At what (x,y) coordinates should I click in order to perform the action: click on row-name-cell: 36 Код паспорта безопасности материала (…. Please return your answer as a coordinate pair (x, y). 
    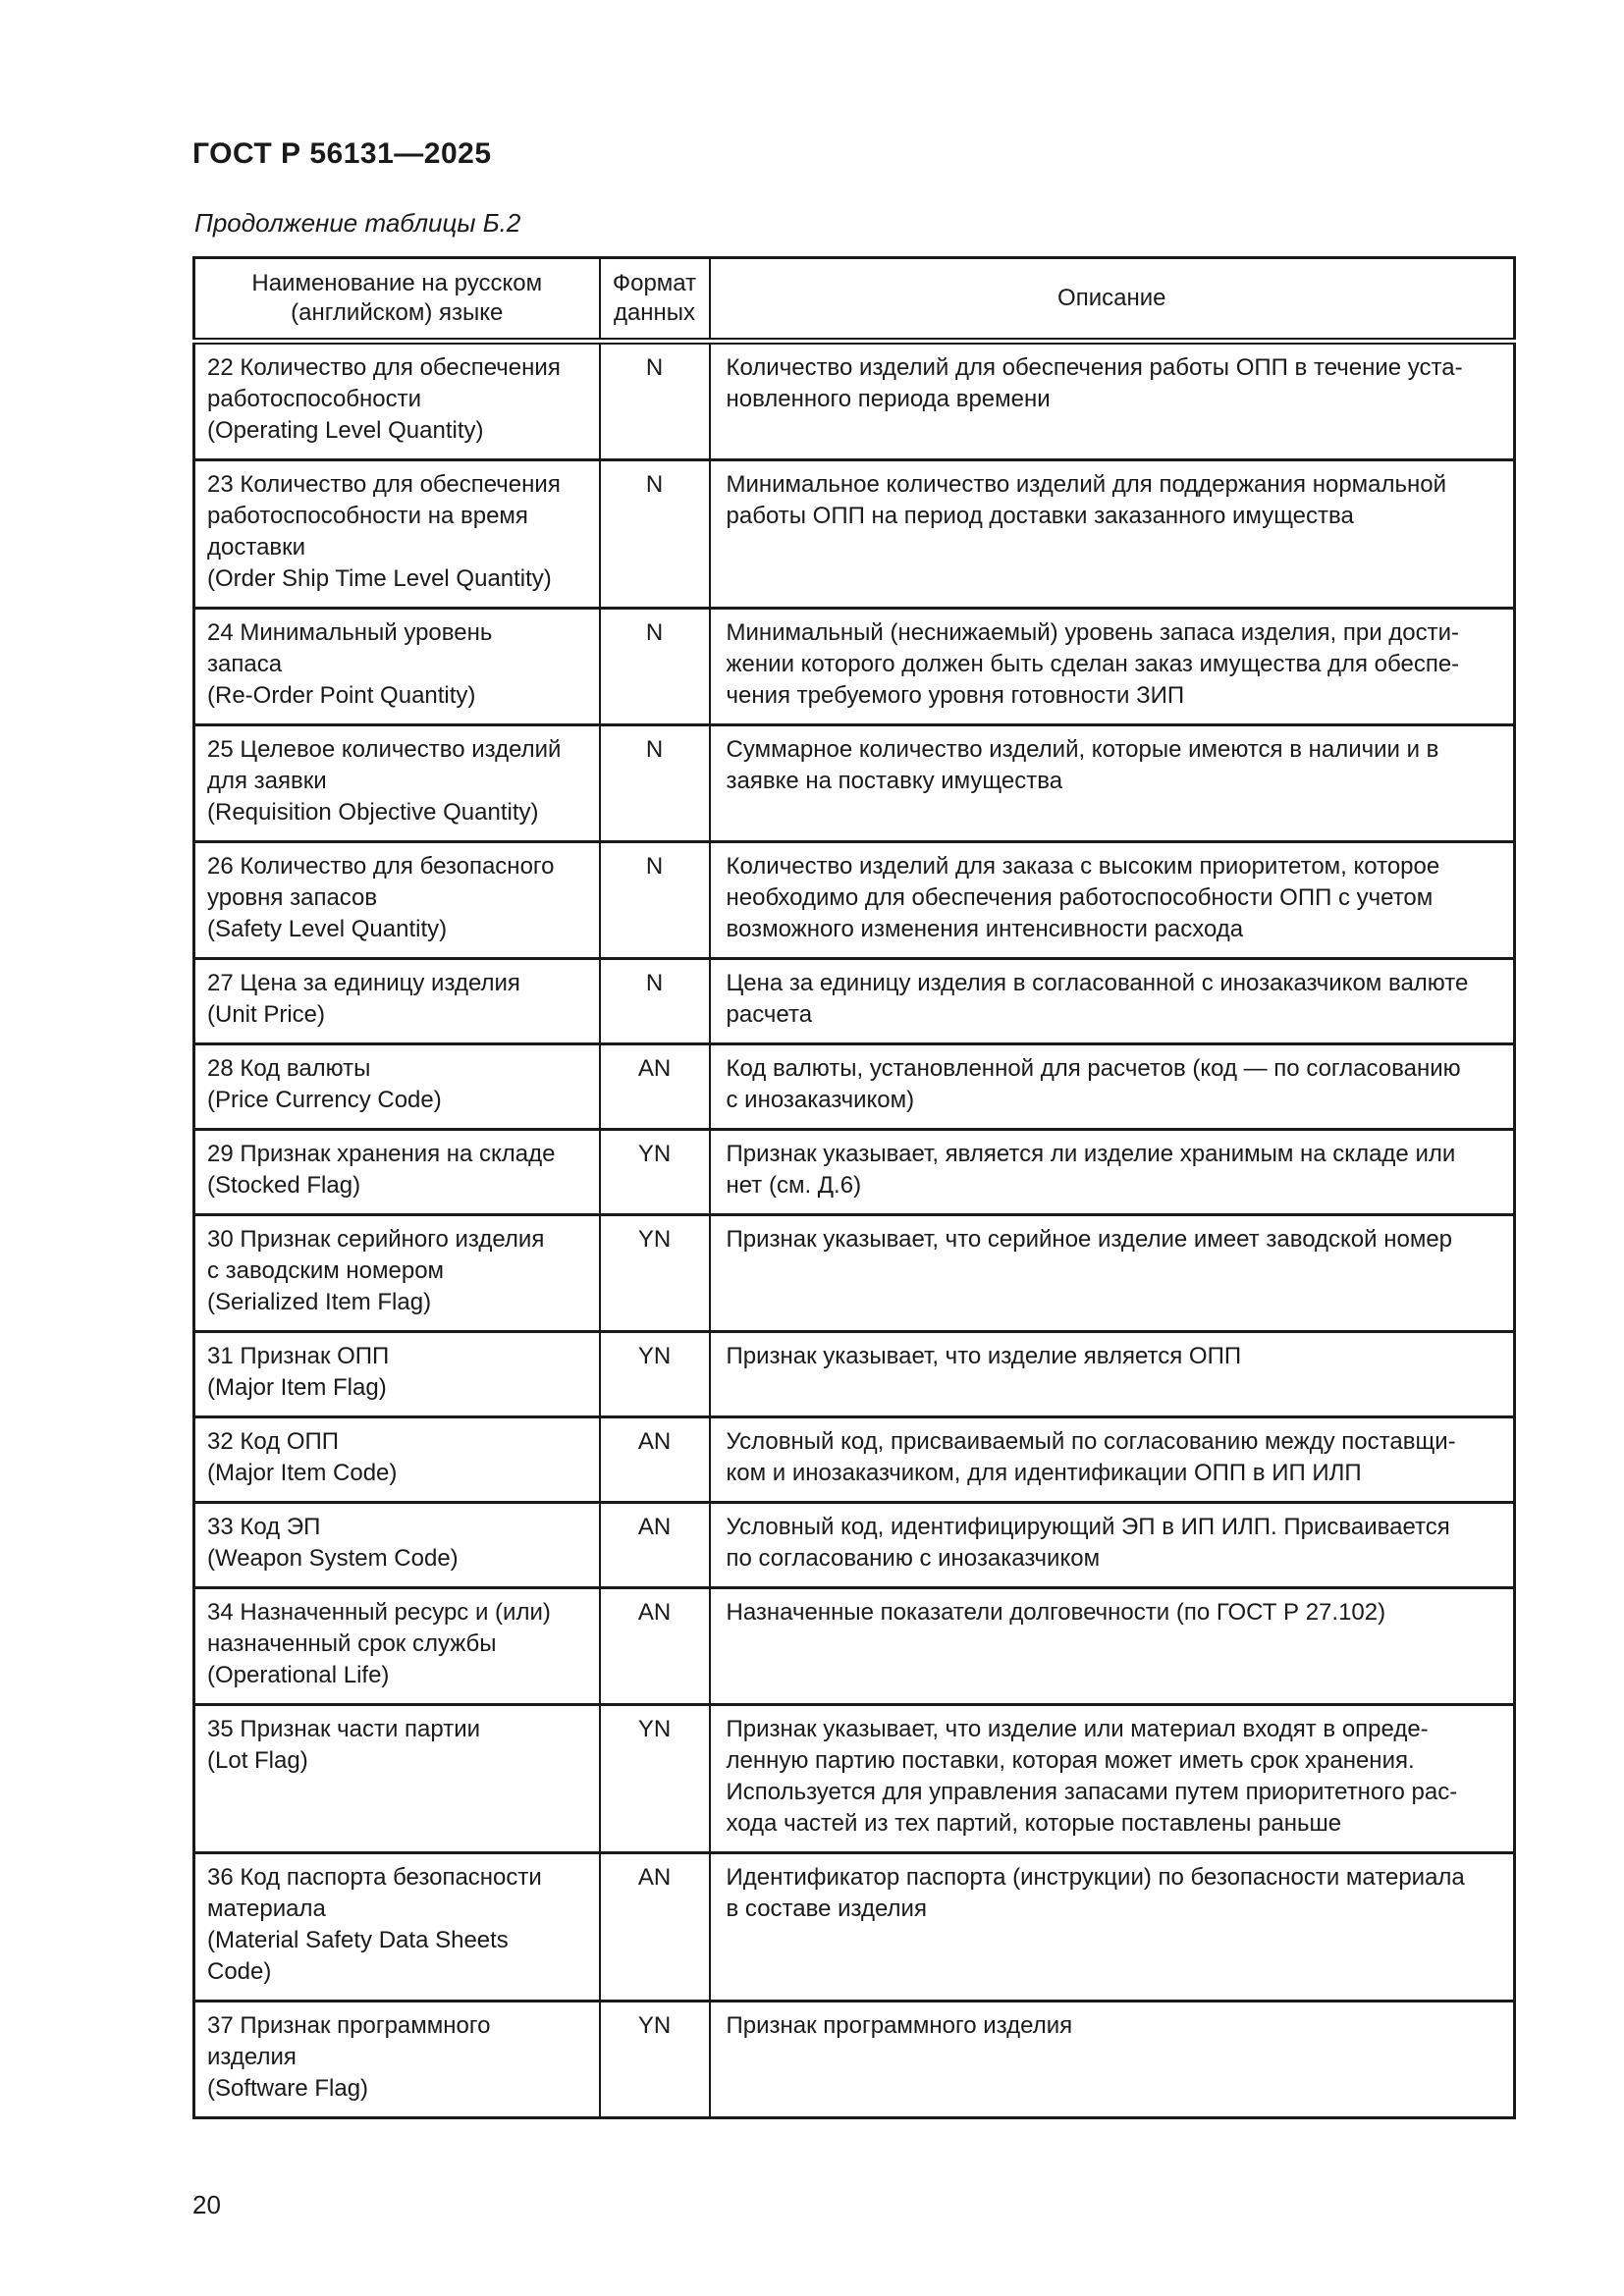
    Looking at the image, I should click on (396, 1926).